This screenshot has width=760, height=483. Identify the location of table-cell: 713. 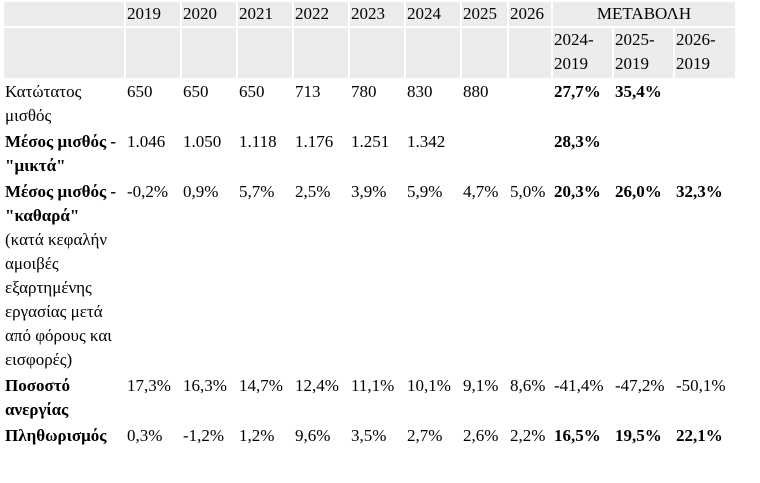
(308, 91).